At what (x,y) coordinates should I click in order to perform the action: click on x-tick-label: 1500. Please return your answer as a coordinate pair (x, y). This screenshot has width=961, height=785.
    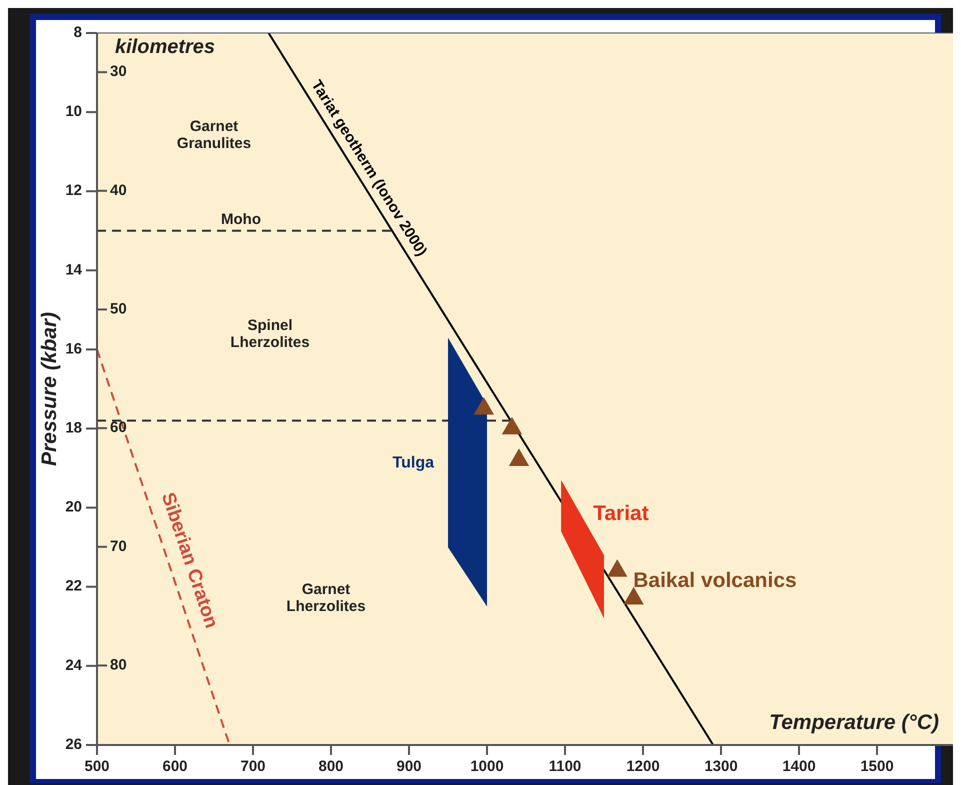
    Looking at the image, I should click on (877, 766).